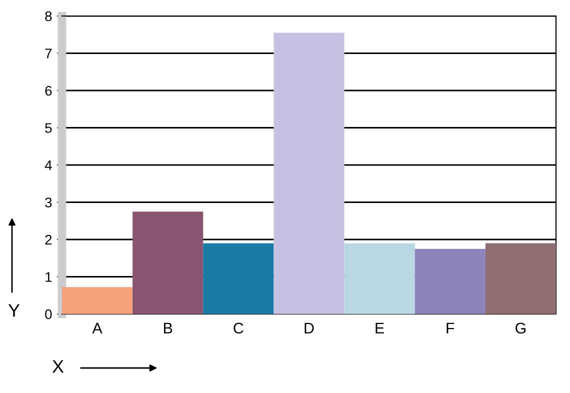 The height and width of the screenshot is (393, 570). I want to click on x-tick-label: G, so click(521, 328).